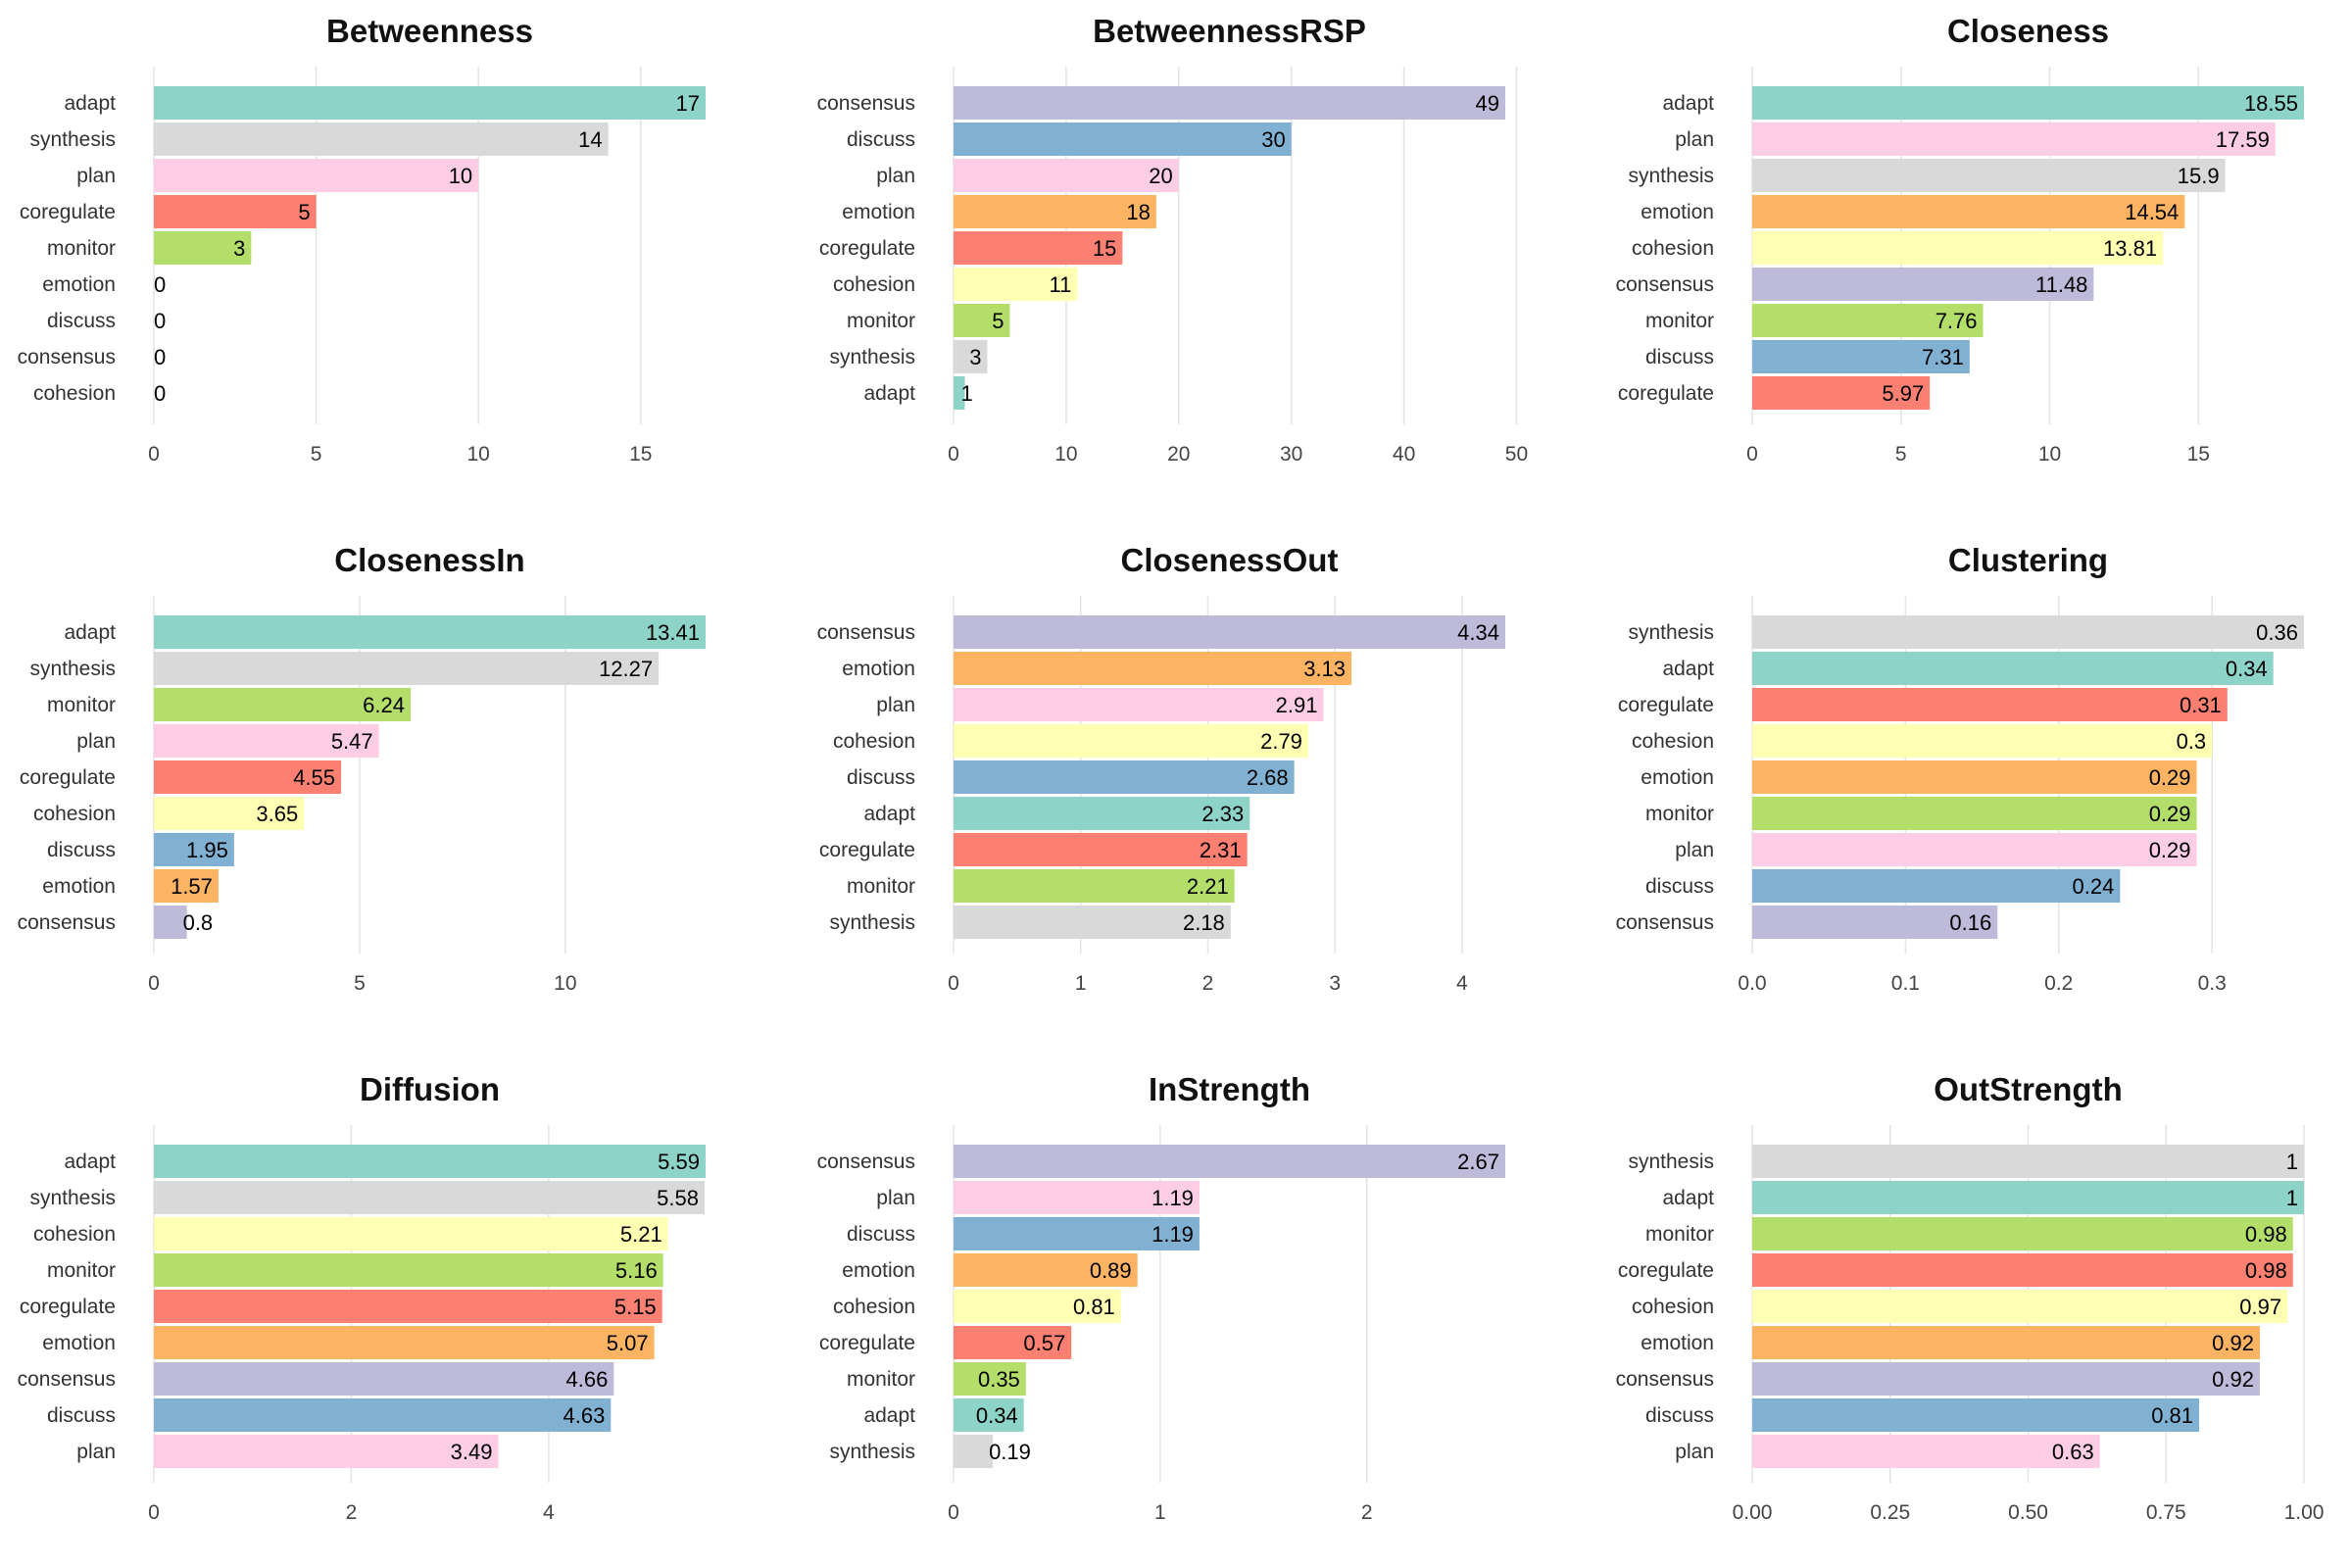  I want to click on value-label: 0.57, so click(1044, 1343).